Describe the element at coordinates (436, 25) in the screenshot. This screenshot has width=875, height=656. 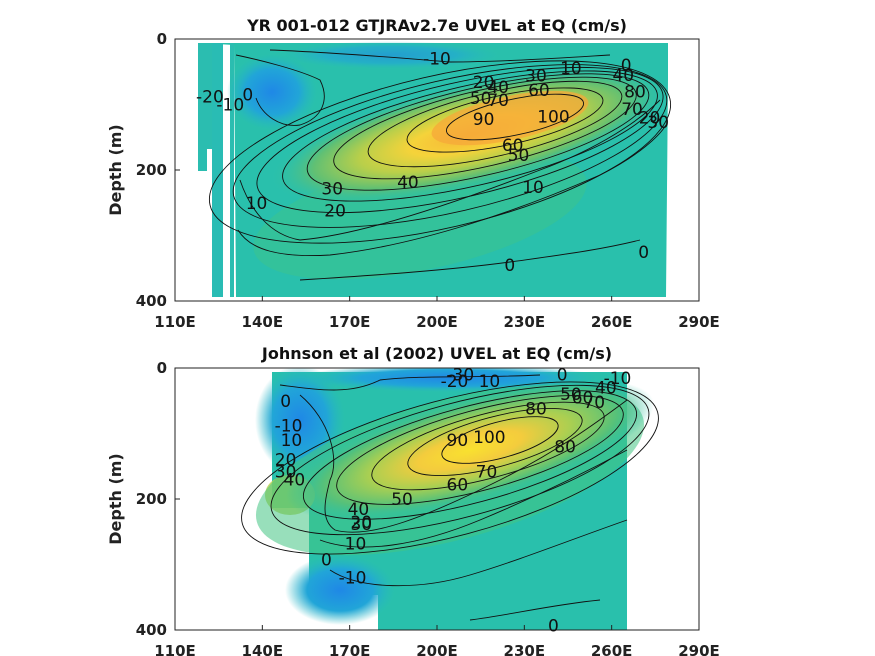
I see `top-chart-title: YR 001-012 GTJRAv2.7e UVEL at EQ (cm/s)` at that location.